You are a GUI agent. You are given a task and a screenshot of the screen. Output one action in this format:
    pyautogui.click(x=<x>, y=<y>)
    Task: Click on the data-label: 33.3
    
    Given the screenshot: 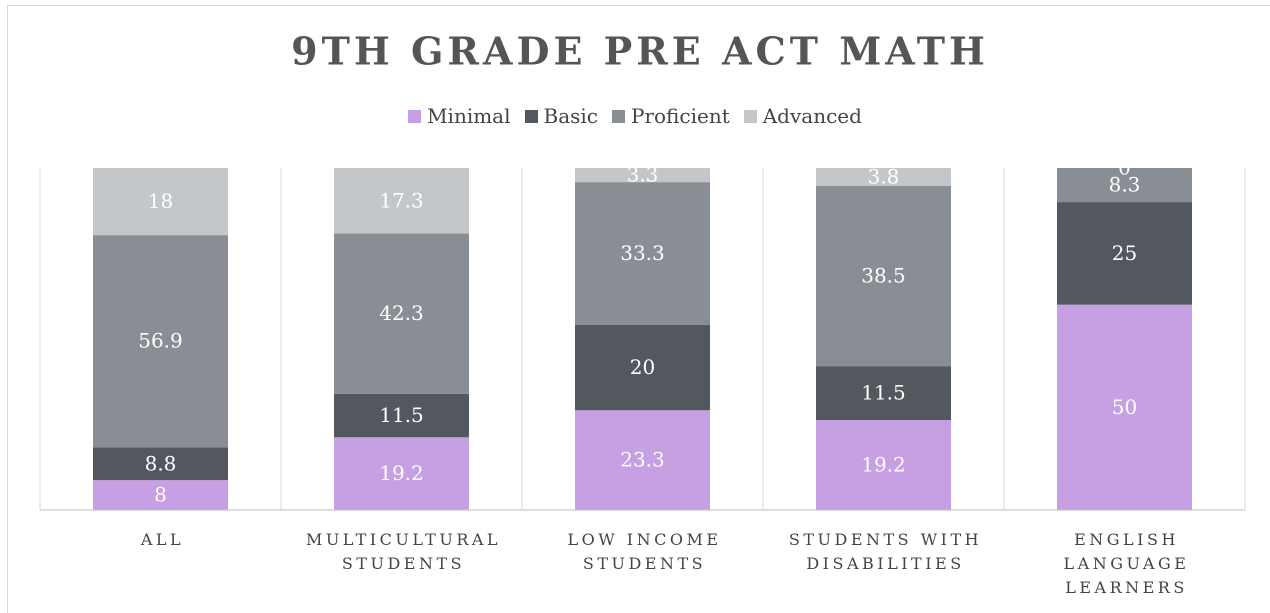 What is the action you would take?
    pyautogui.click(x=642, y=253)
    